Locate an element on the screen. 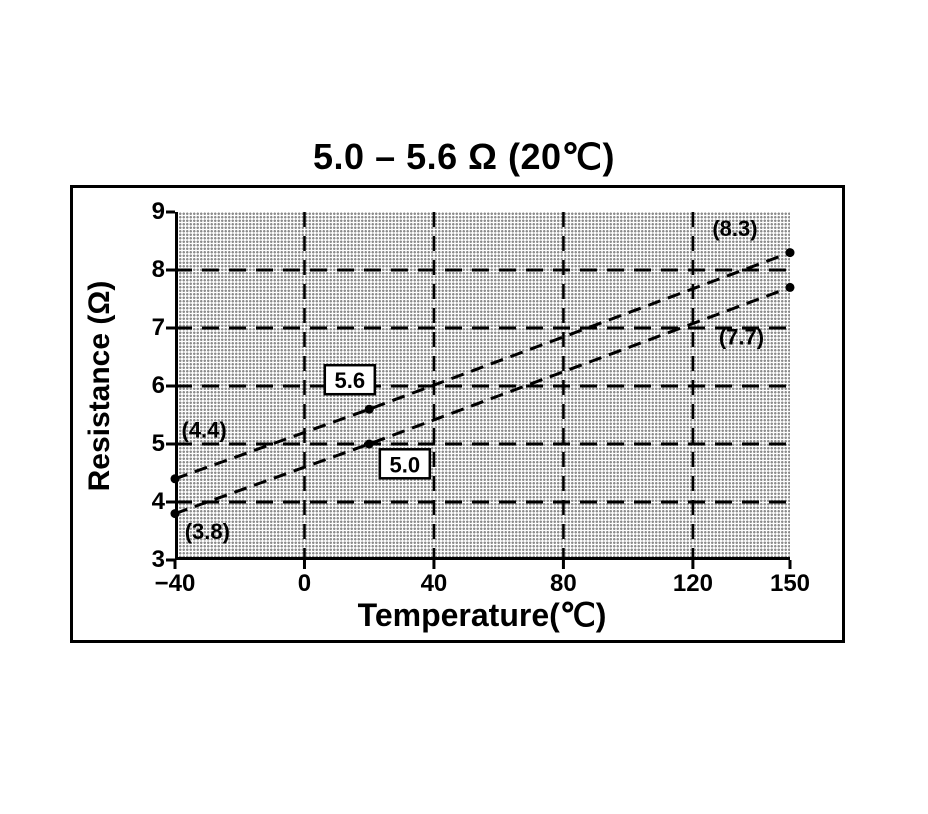  point-value-label: (7.7) is located at coordinates (741, 337).